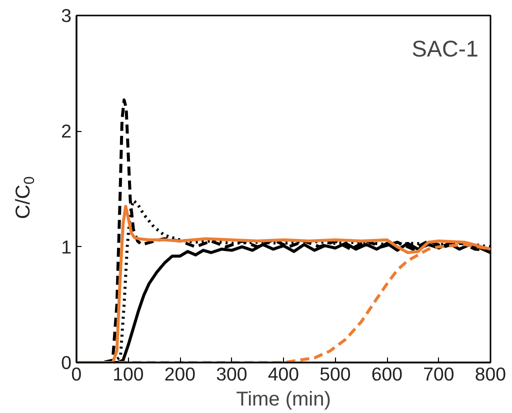 The height and width of the screenshot is (413, 512). Describe the element at coordinates (387, 374) in the screenshot. I see `x-tick-label: 600` at that location.